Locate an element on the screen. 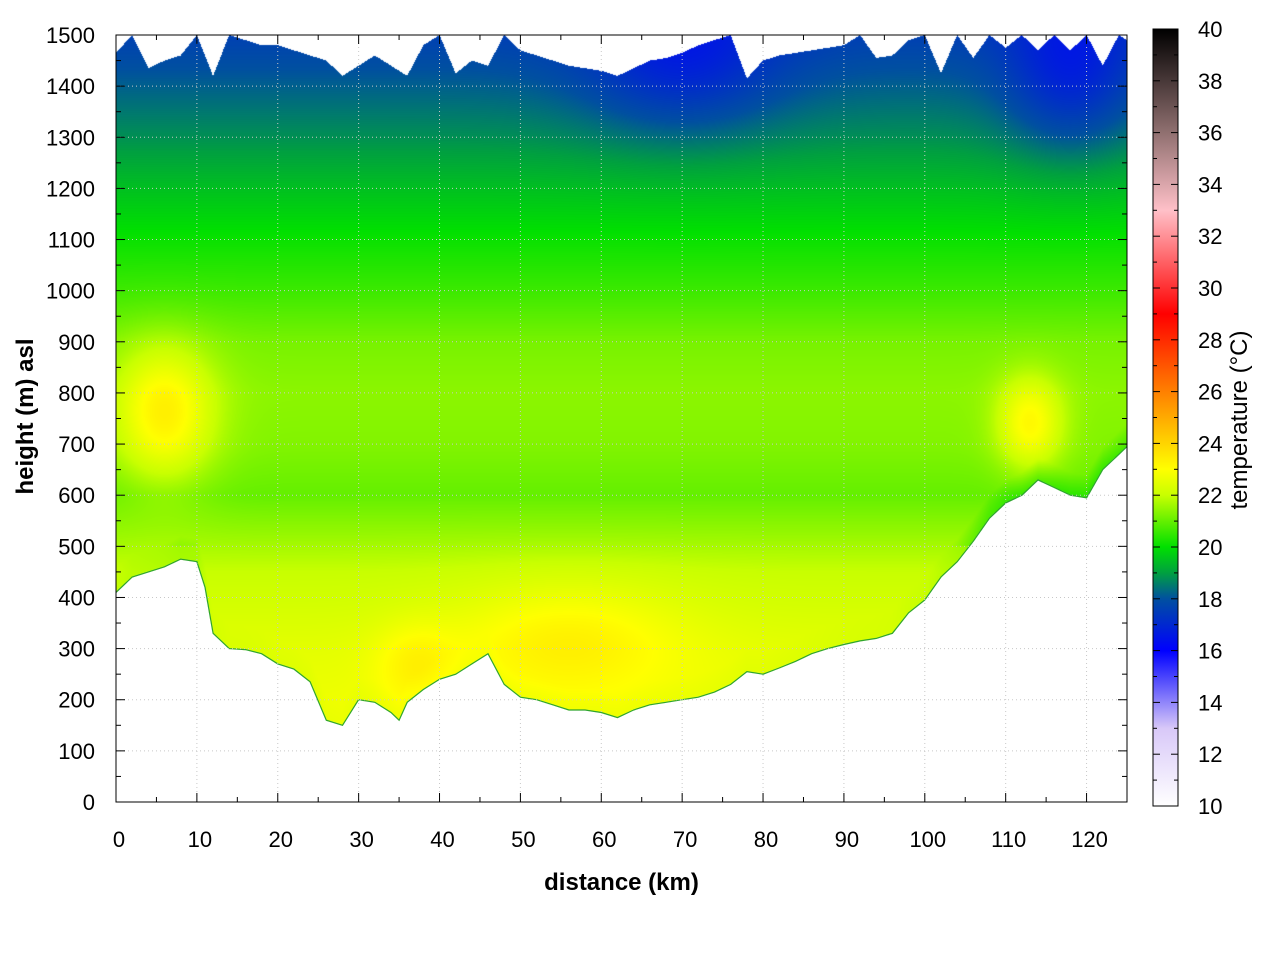 This screenshot has width=1280, height=960. y-tick-label: 1500 is located at coordinates (70, 35).